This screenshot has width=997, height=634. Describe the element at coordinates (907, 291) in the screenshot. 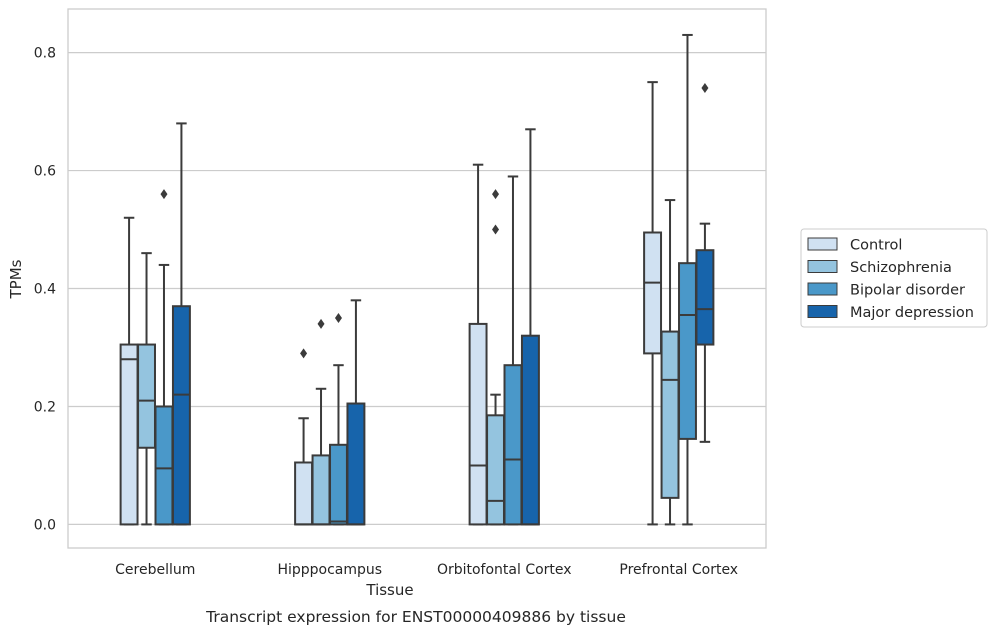

I see `legend-label: Bipolar disorder` at that location.